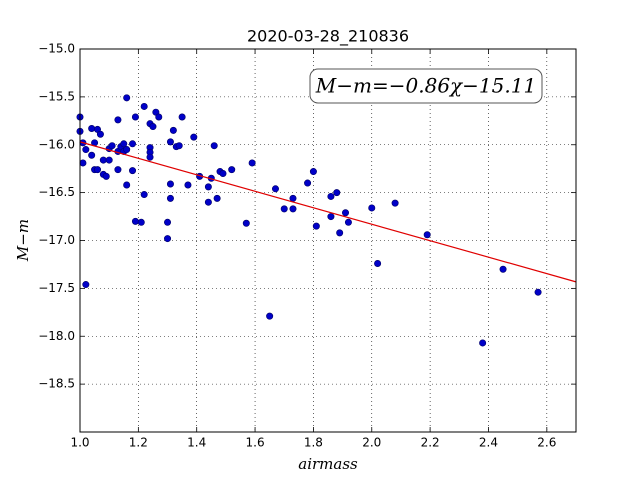 The image size is (640, 480). Describe the element at coordinates (196, 443) in the screenshot. I see `x-tick-label: 1.4` at that location.